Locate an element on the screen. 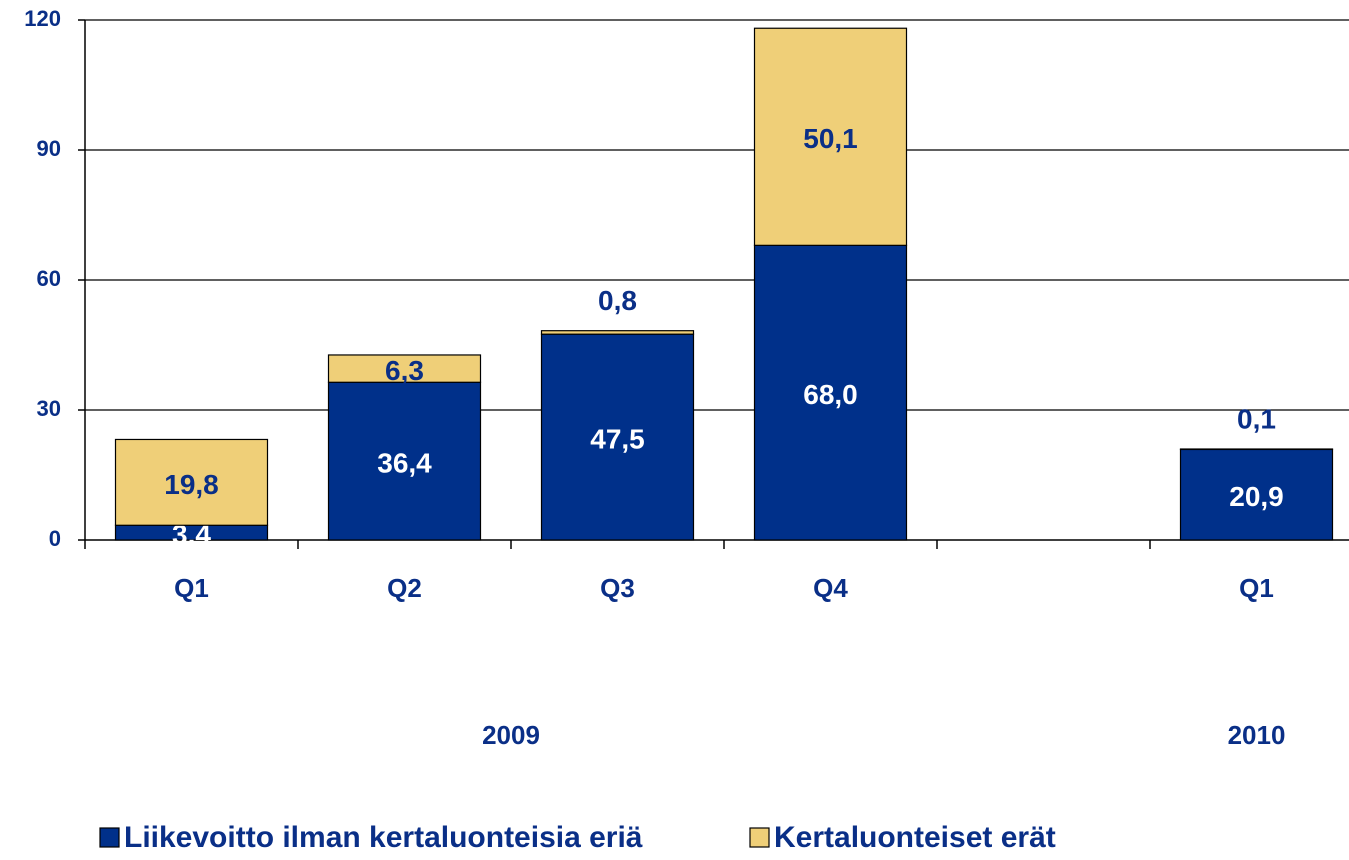 The width and height of the screenshot is (1349, 860). value-label: 47,5 is located at coordinates (617, 438).